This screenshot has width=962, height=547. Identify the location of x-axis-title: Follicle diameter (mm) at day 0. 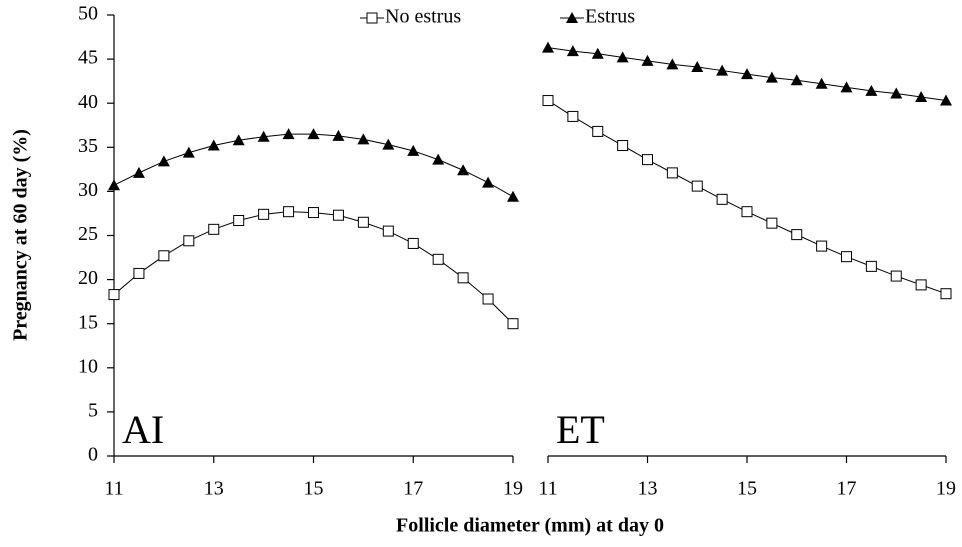
(530, 526).